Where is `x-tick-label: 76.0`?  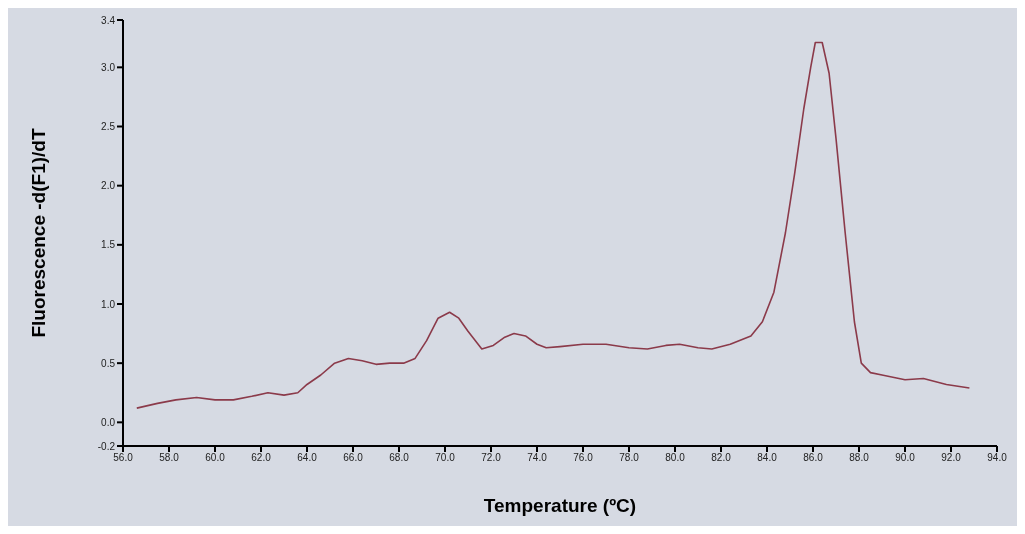 x-tick-label: 76.0 is located at coordinates (583, 458).